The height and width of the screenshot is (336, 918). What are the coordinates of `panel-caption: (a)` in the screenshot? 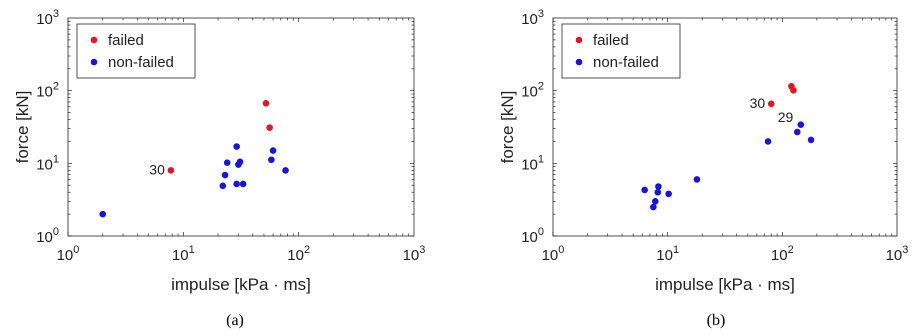 It's located at (235, 320).